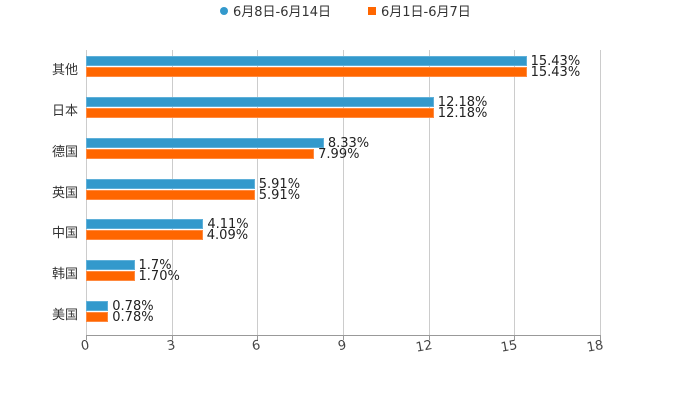  Describe the element at coordinates (424, 347) in the screenshot. I see `axis-tick-label: 12` at that location.